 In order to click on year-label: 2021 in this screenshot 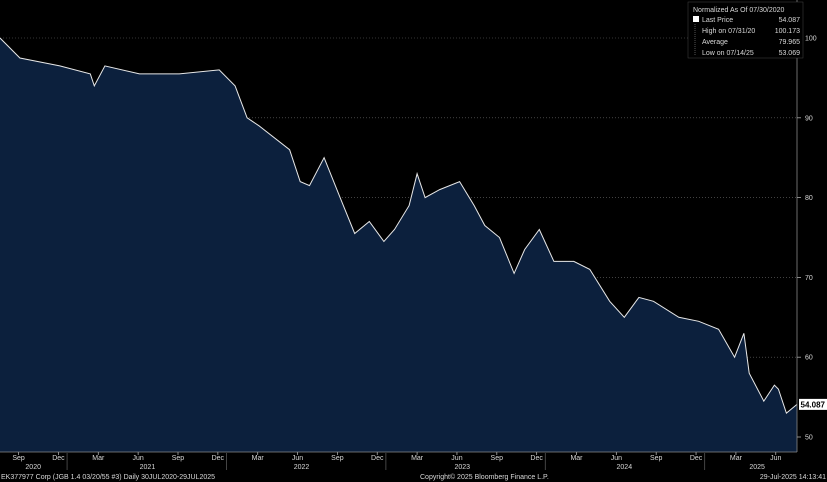, I will do `click(148, 467)`.